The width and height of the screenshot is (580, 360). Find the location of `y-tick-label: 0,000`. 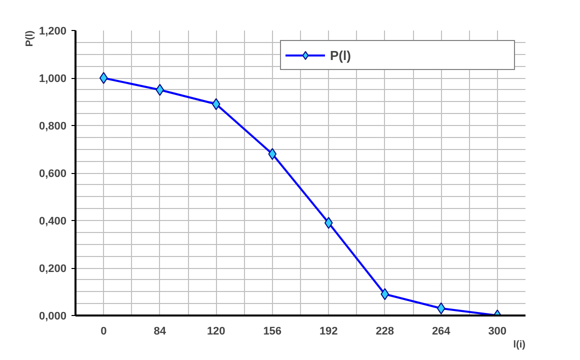

y-tick-label: 0,000 is located at coordinates (52, 316).